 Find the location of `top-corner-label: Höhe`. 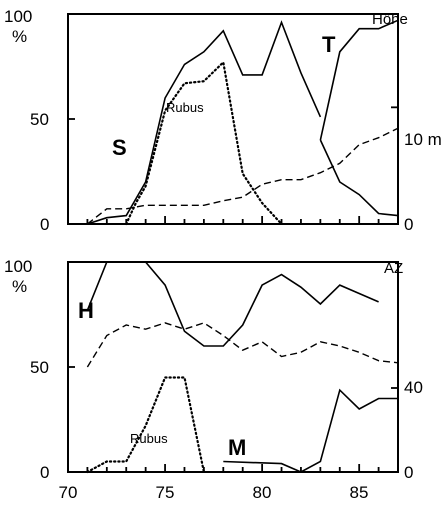

top-corner-label: Höhe is located at coordinates (390, 19).